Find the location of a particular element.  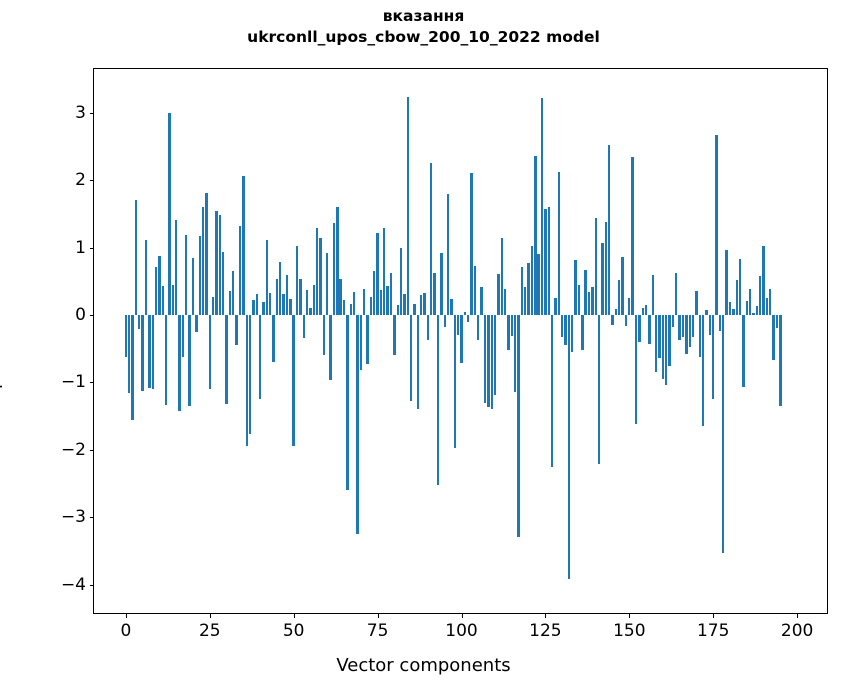

x-tick-label: 200 is located at coordinates (797, 631).